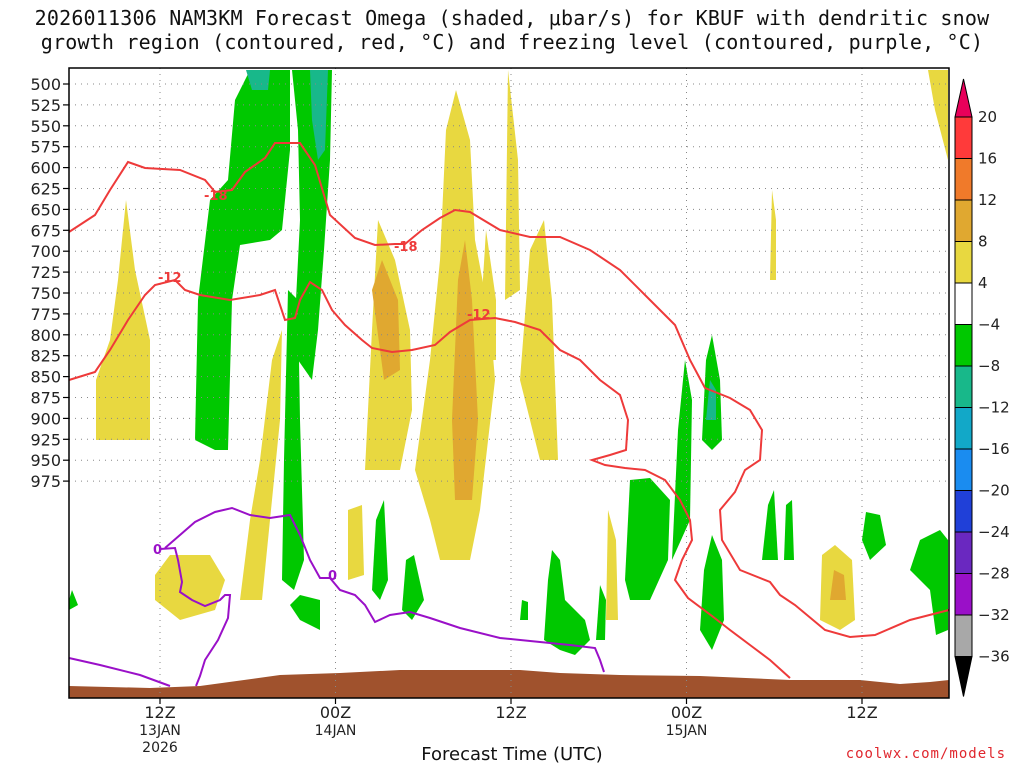 This screenshot has height=768, width=1024. What do you see at coordinates (160, 731) in the screenshot?
I see `x-tick-date: 13JAN` at bounding box center [160, 731].